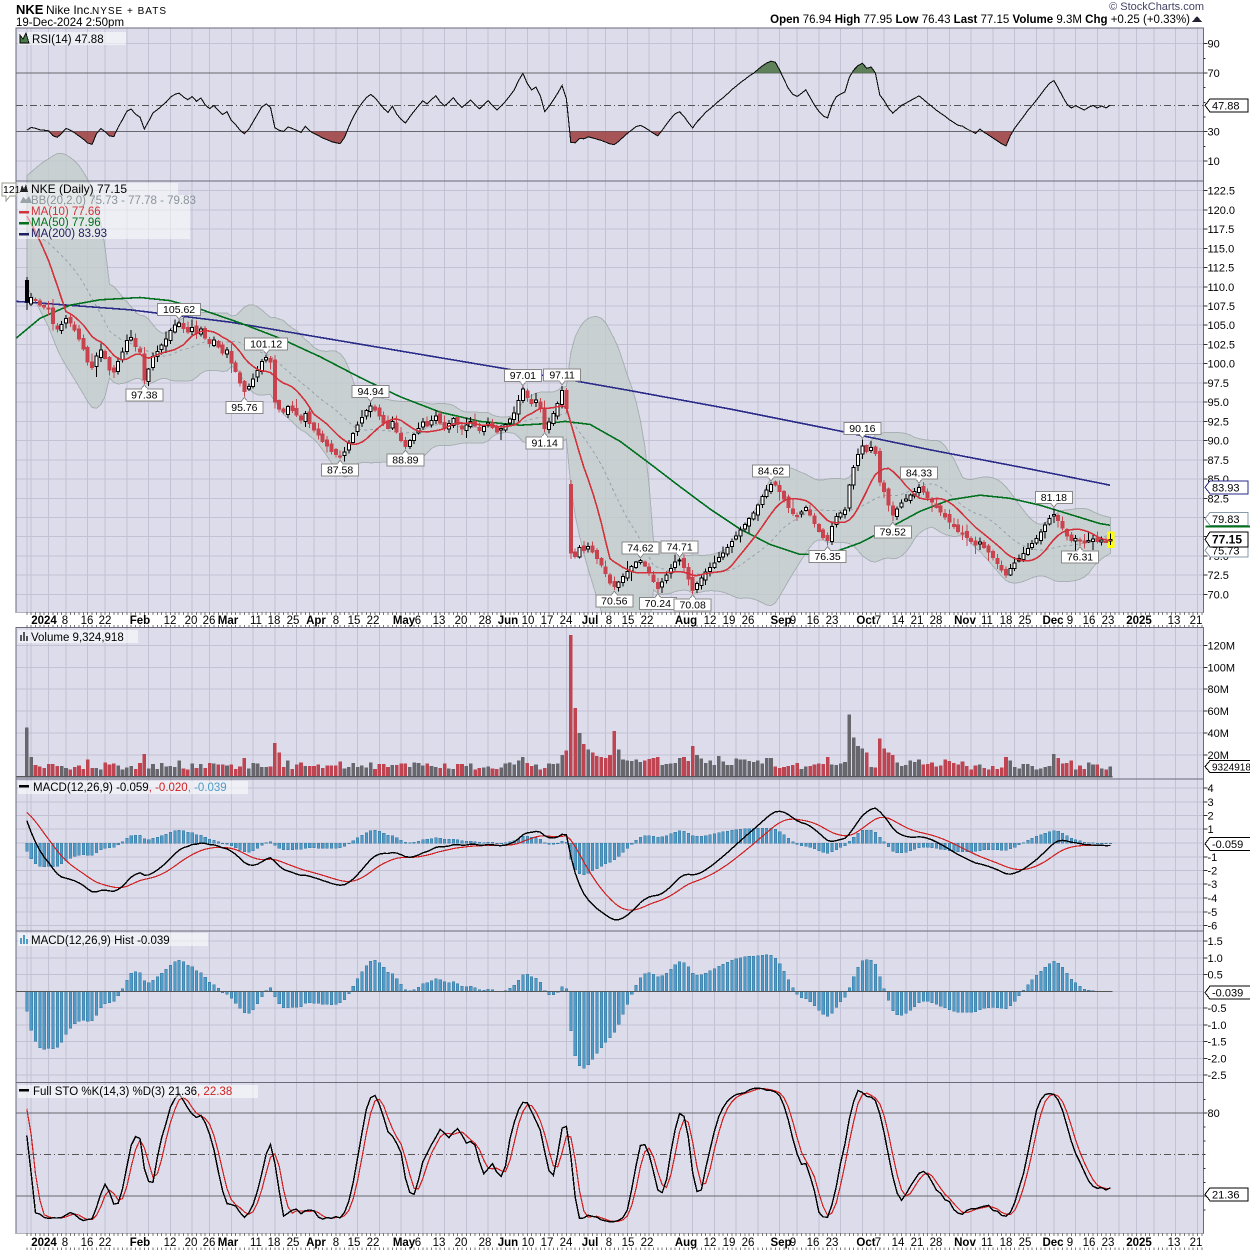  I want to click on svg-text: 23, so click(832, 621).